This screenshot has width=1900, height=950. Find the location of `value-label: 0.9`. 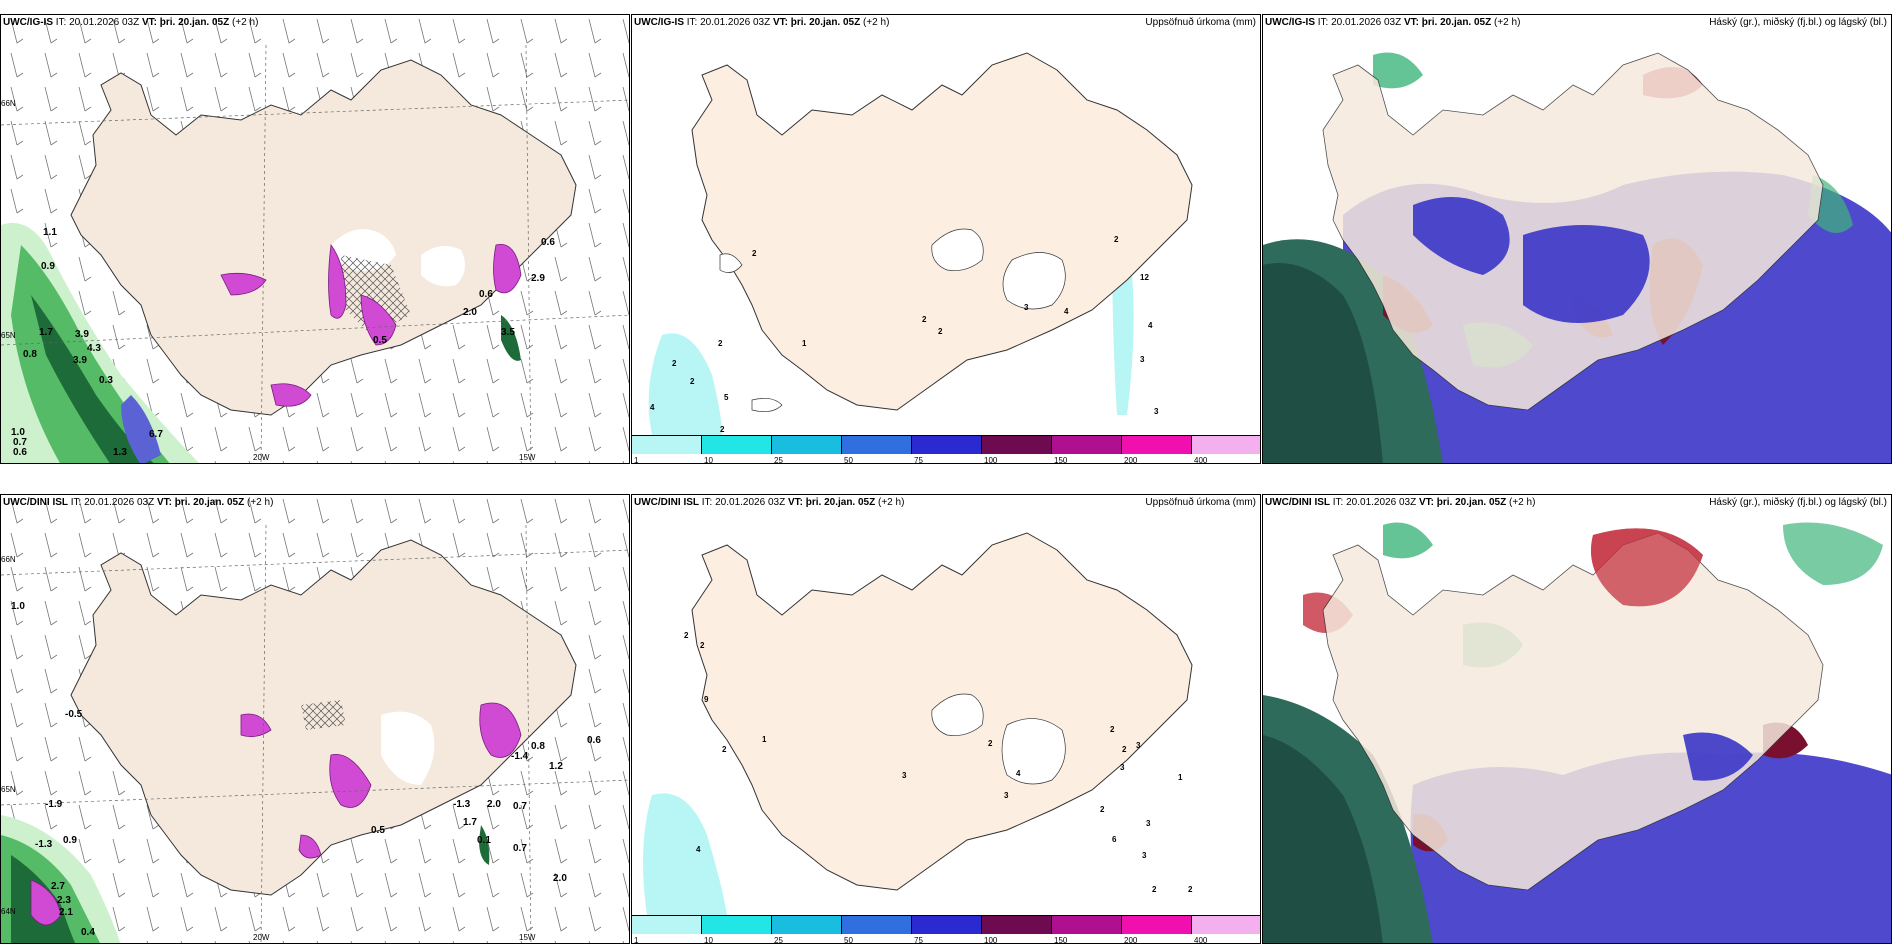

value-label: 0.9 is located at coordinates (70, 840).